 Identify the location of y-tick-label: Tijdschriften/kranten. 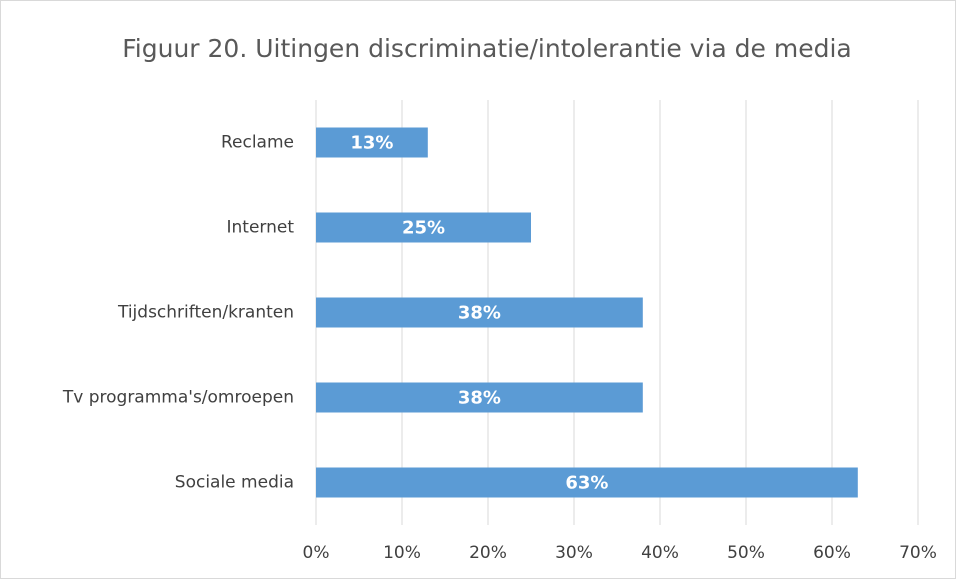
(205, 313).